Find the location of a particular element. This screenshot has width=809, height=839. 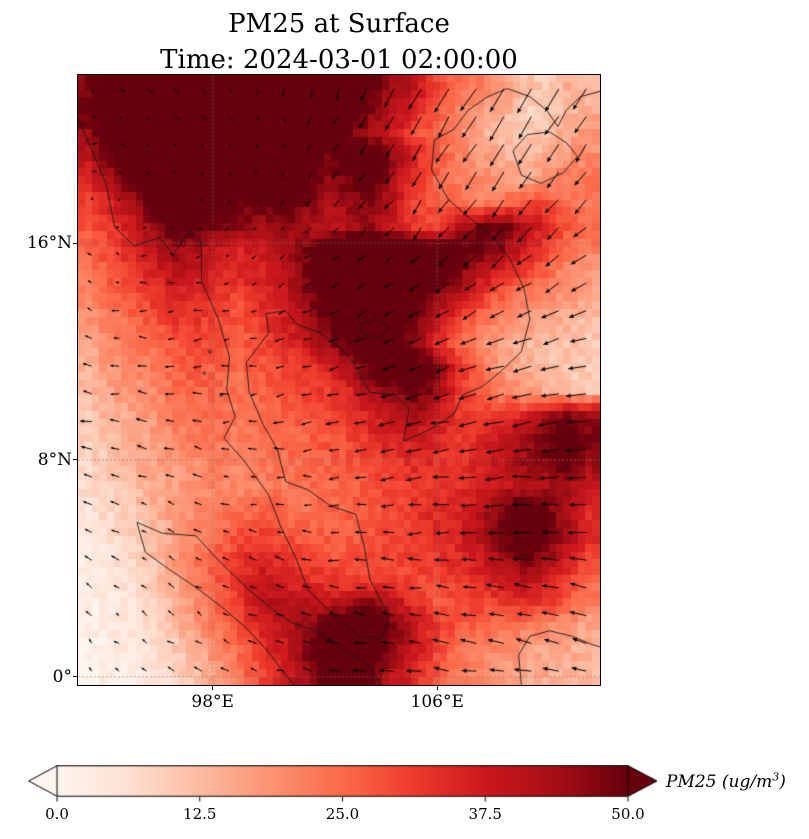

x-tick-label: 106°E is located at coordinates (437, 702).